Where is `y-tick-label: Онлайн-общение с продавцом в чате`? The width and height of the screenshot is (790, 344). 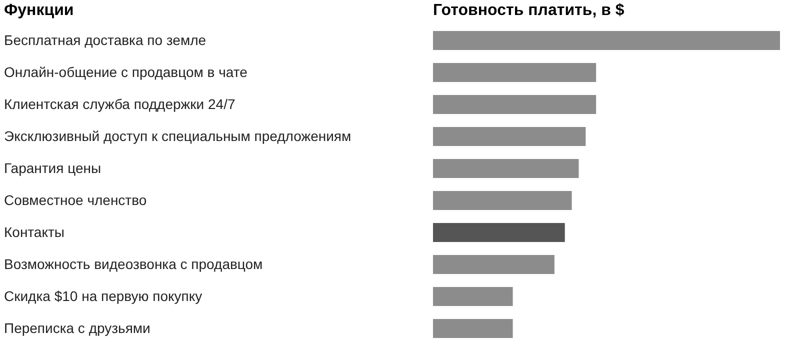
y-tick-label: Онлайн-общение с продавцом в чате is located at coordinates (126, 72).